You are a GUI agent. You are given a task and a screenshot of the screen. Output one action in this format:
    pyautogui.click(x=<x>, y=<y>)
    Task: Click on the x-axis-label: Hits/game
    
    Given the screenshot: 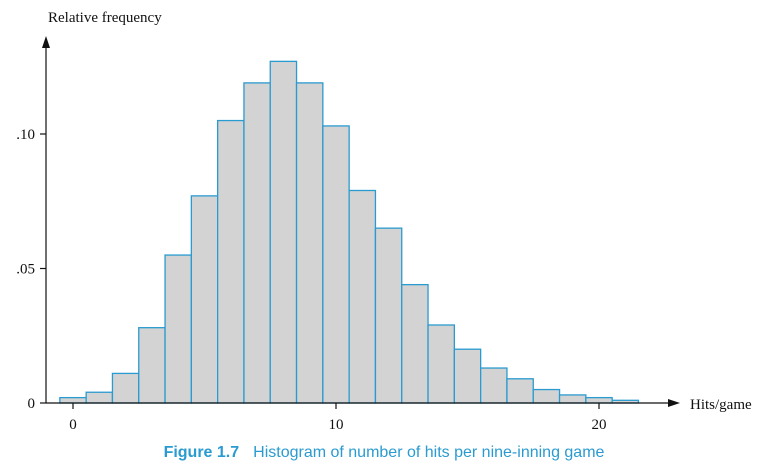 What is the action you would take?
    pyautogui.click(x=721, y=405)
    